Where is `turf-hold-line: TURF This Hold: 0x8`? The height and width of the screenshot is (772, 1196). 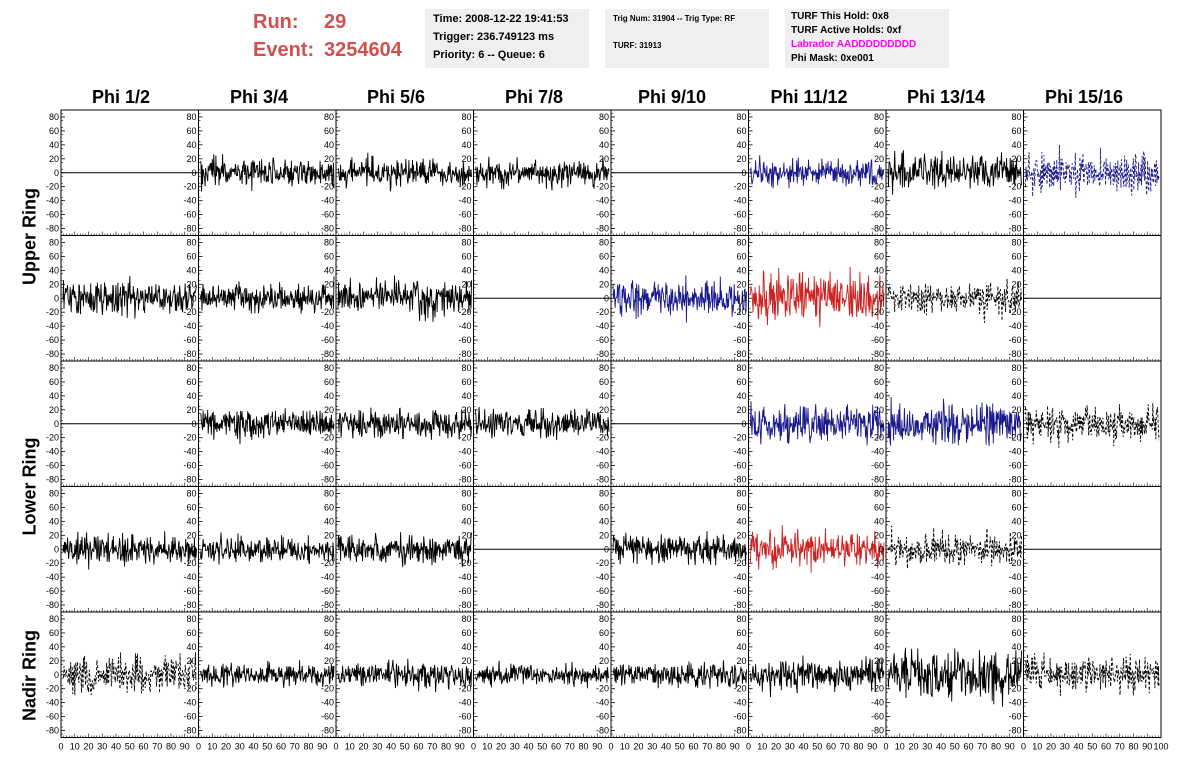
turf-hold-line: TURF This Hold: 0x8 is located at coordinates (840, 16).